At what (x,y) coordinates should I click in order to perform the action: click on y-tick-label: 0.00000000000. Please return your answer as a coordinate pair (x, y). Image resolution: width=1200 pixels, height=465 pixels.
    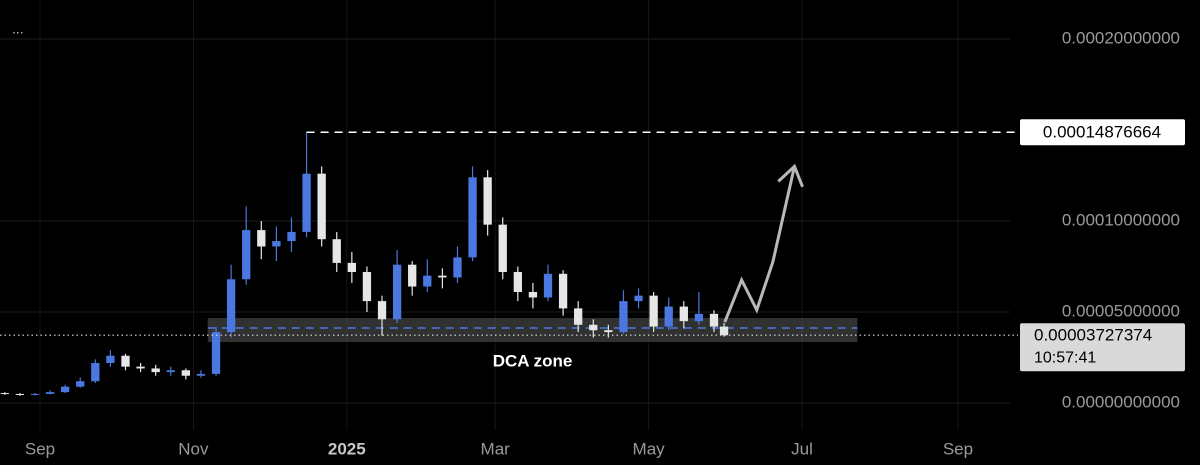
    Looking at the image, I should click on (1121, 402).